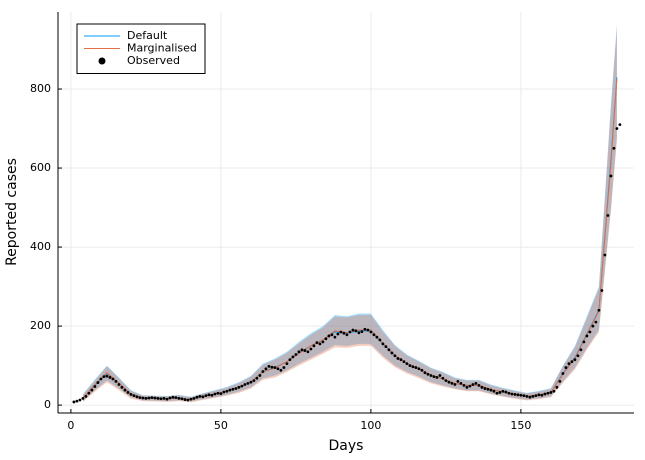 The width and height of the screenshot is (645, 460). What do you see at coordinates (370, 425) in the screenshot?
I see `x-tick-label: 100` at bounding box center [370, 425].